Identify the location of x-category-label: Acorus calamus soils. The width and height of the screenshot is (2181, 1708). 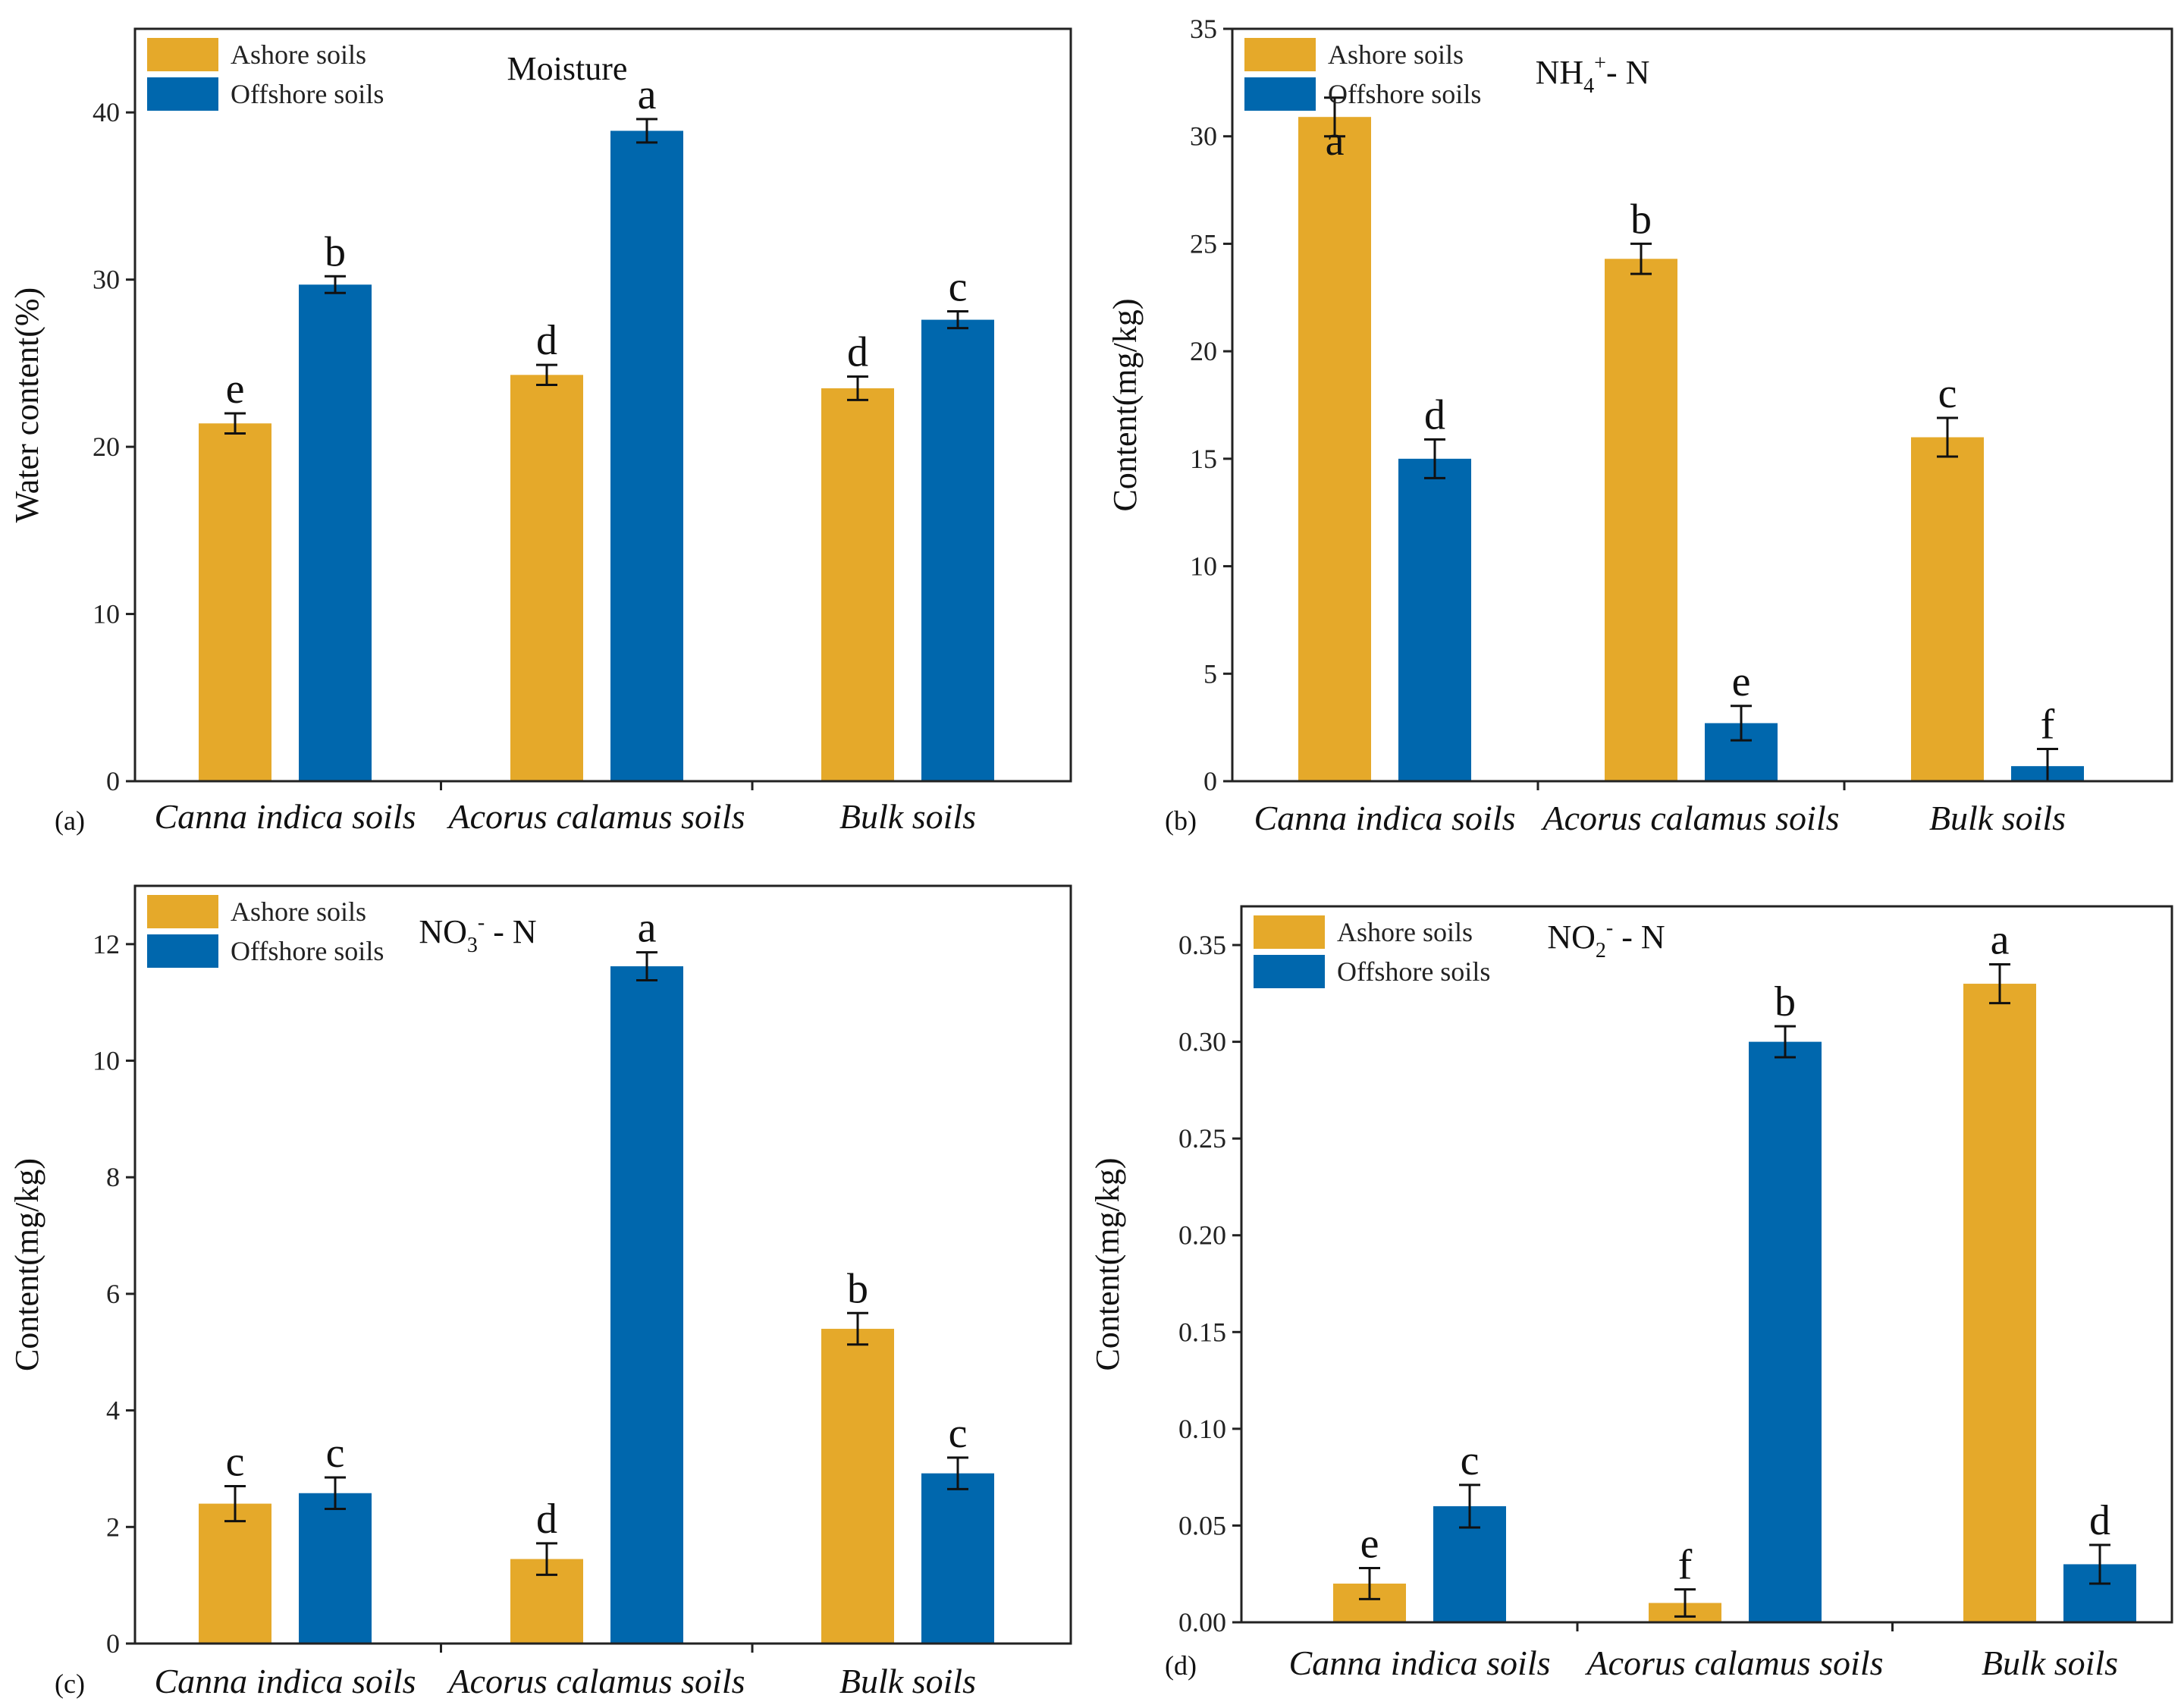
(1690, 818).